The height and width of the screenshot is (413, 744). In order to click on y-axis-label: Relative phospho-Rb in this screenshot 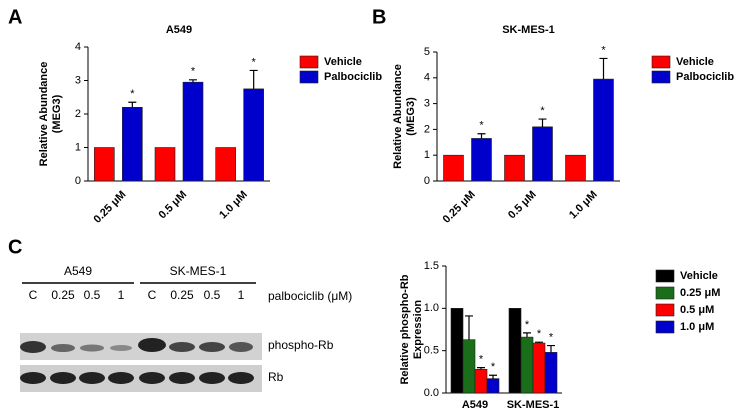, I will do `click(405, 329)`.